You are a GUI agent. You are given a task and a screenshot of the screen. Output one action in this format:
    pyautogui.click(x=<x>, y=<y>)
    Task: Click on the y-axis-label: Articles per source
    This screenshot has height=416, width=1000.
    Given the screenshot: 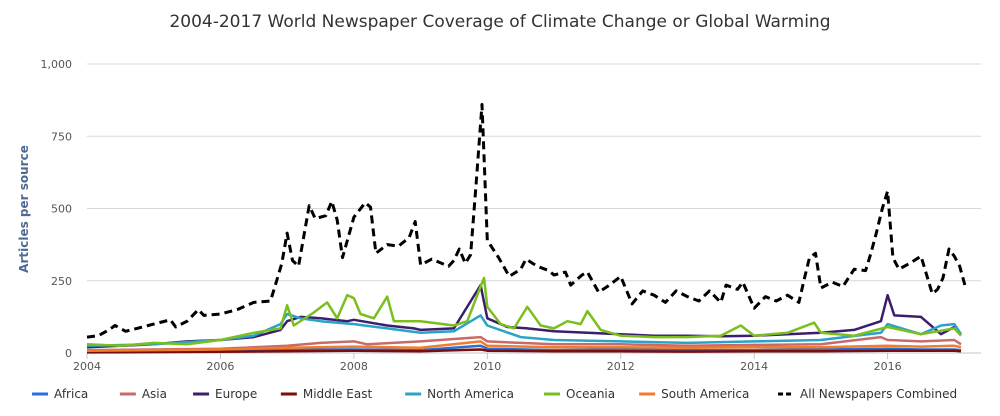 What is the action you would take?
    pyautogui.click(x=24, y=209)
    